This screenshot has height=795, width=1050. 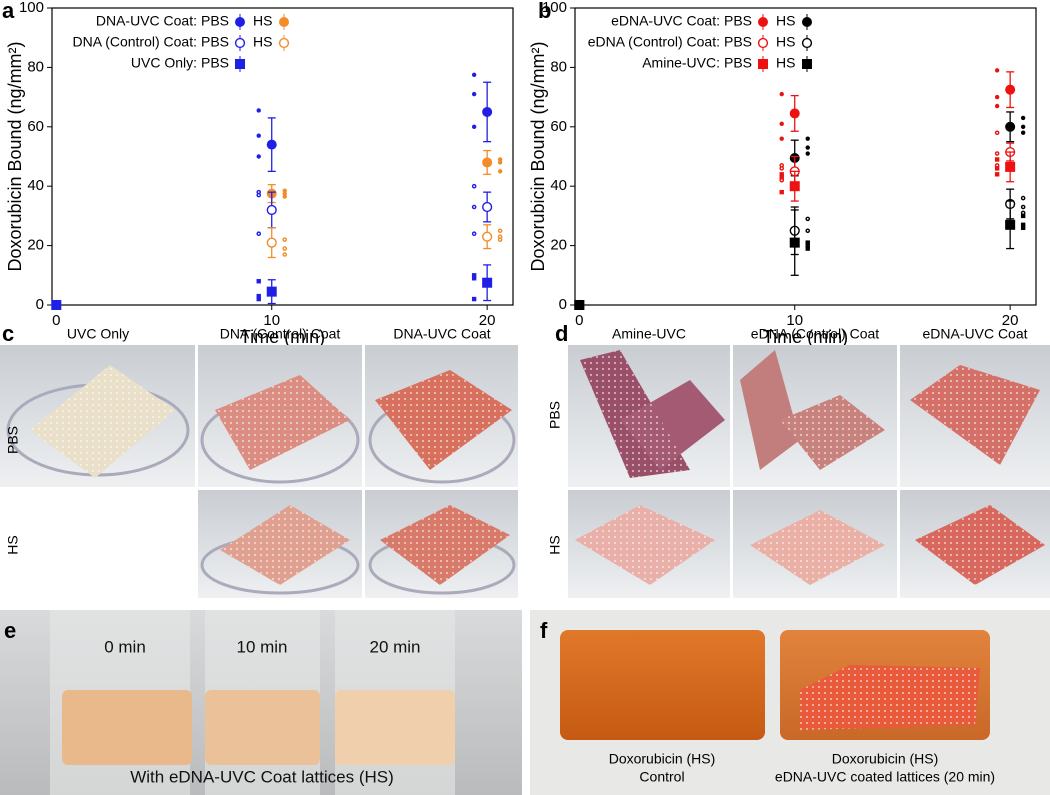 What do you see at coordinates (974, 334) in the screenshot?
I see `column-header: eDNA-UVC Coat` at bounding box center [974, 334].